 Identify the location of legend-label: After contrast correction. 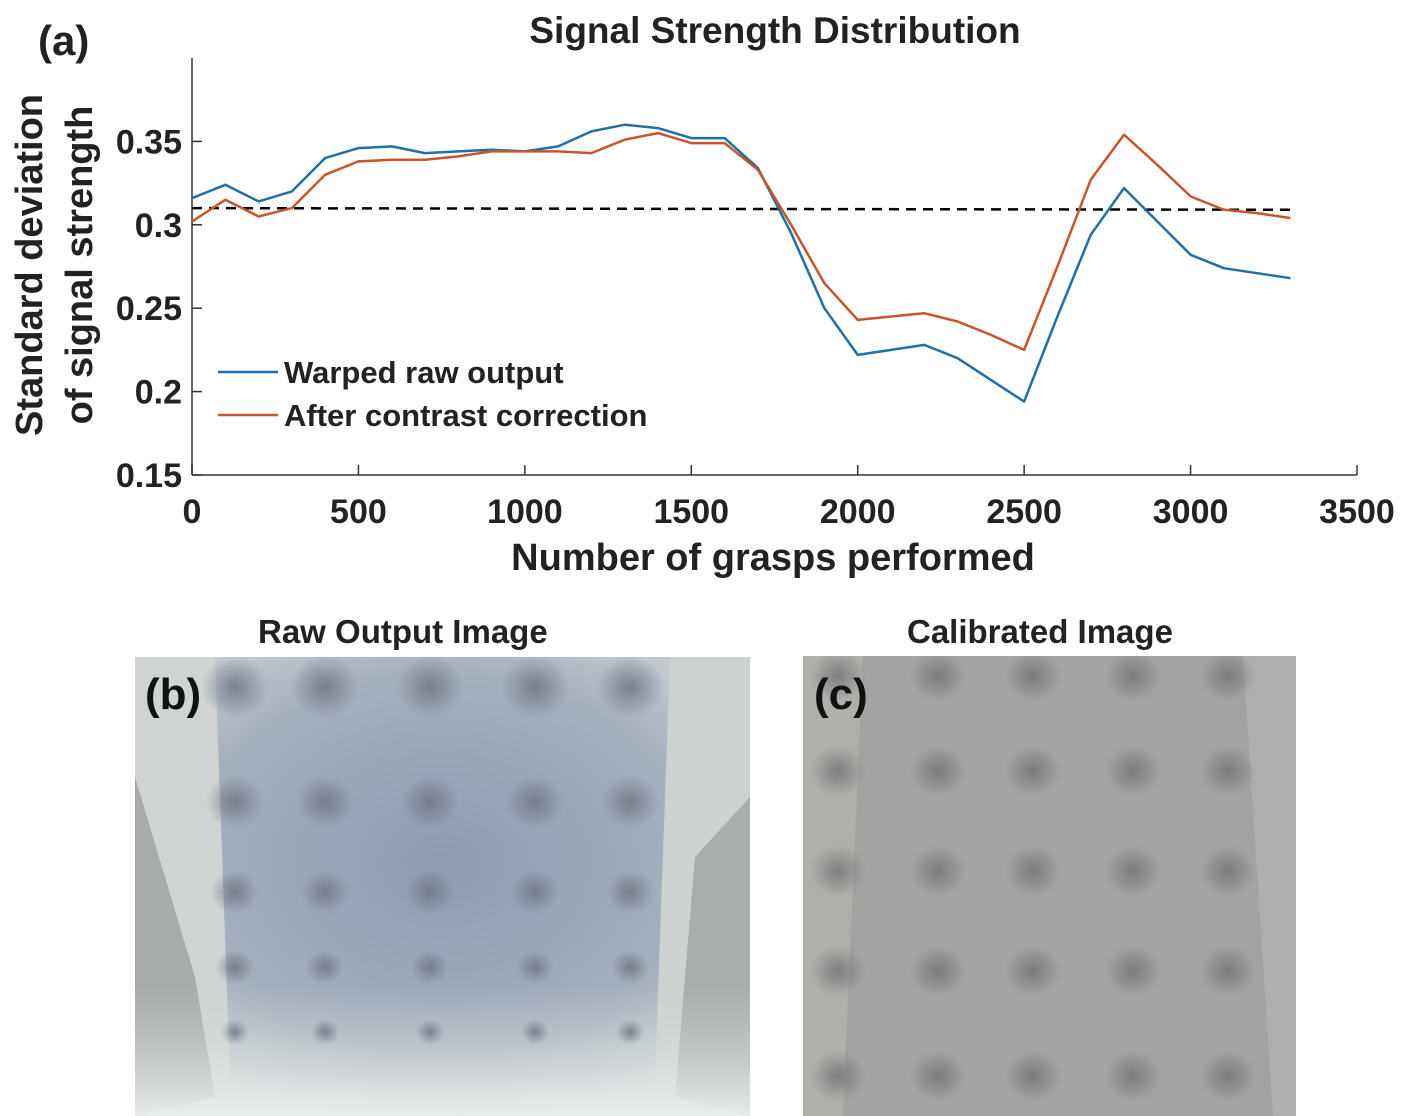
(465, 415).